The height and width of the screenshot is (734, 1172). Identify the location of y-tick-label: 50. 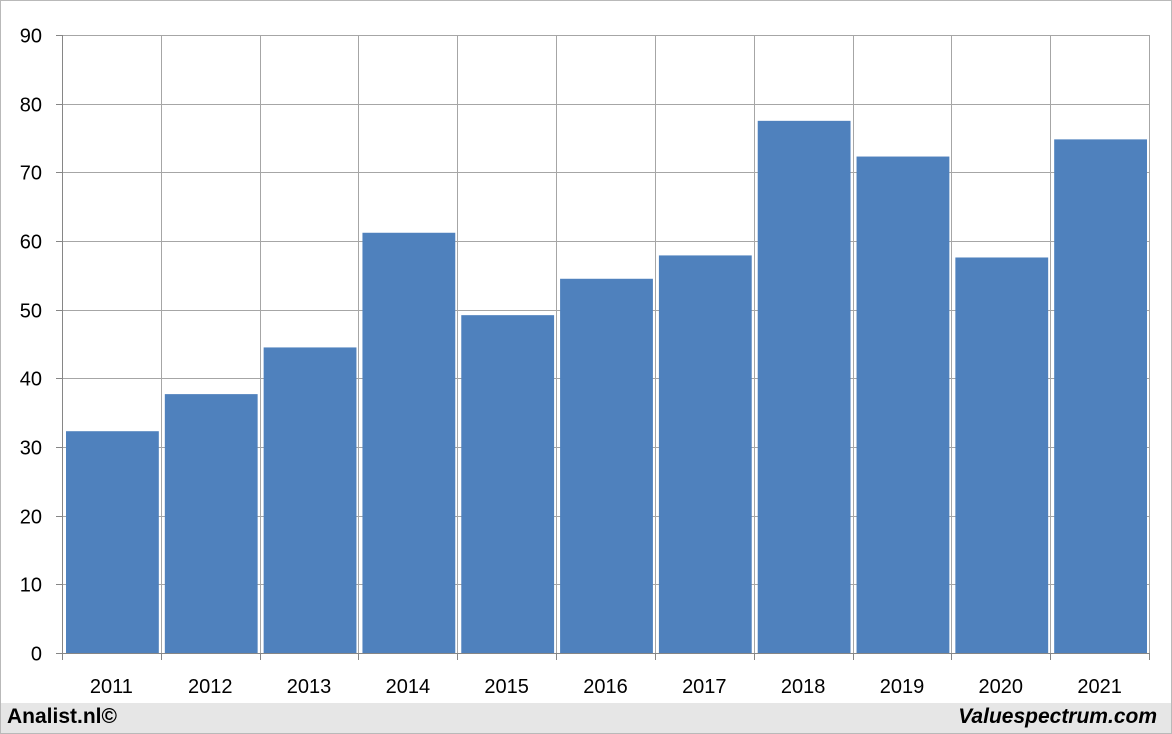
(31, 312).